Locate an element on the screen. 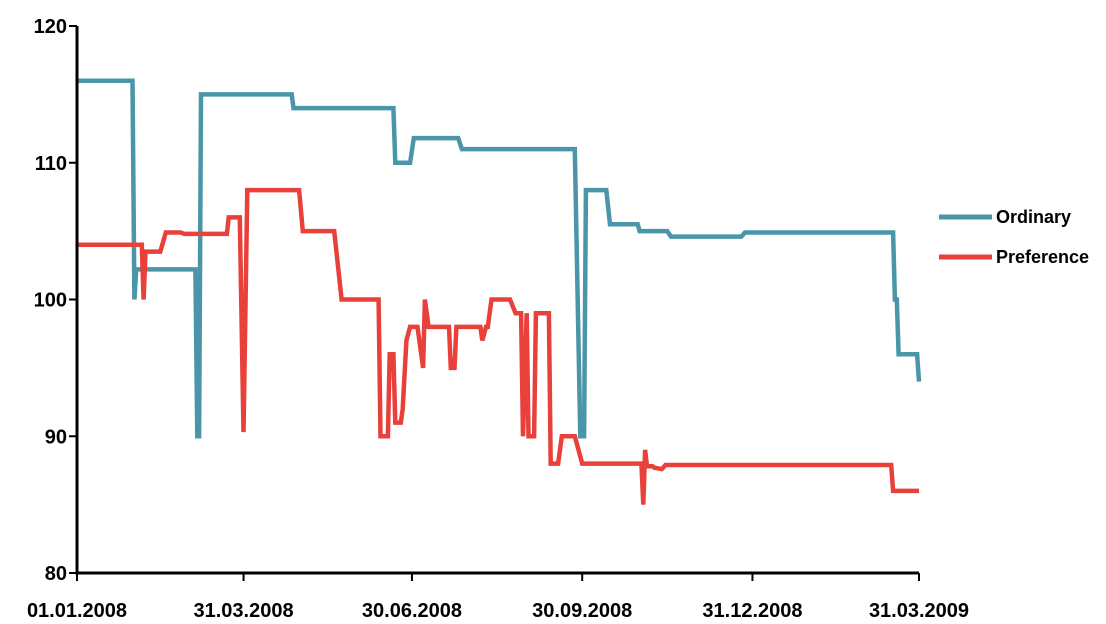  y-tick-label: 90 is located at coordinates (56, 437).